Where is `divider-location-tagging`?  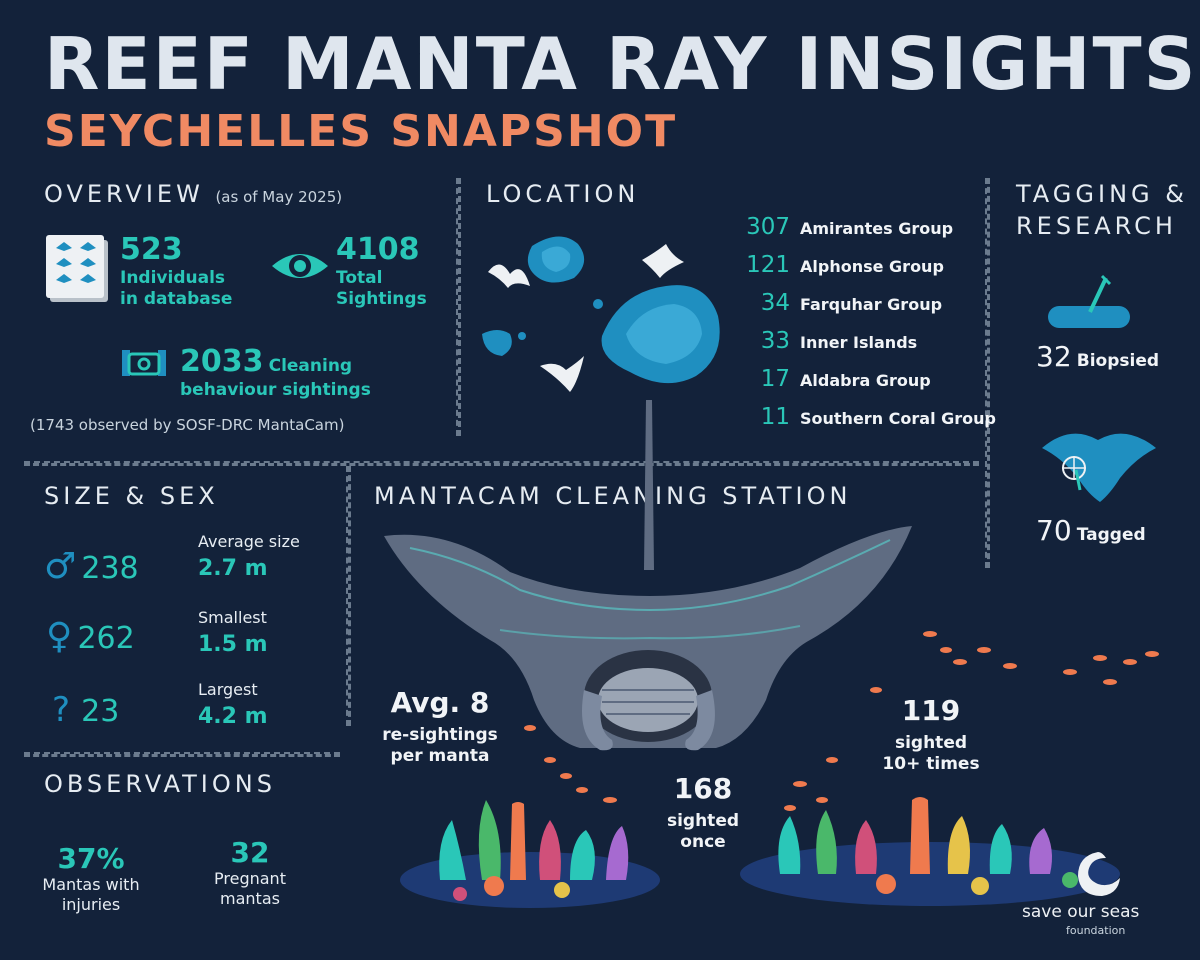
divider-location-tagging is located at coordinates (987, 373).